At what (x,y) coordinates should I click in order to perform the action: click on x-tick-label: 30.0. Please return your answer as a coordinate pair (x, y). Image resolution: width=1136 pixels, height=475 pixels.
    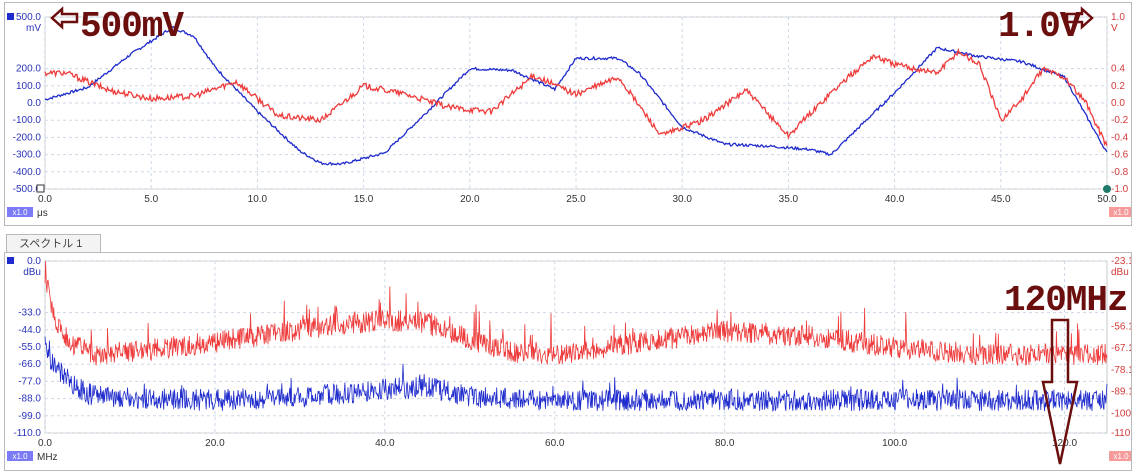
    Looking at the image, I should click on (682, 199).